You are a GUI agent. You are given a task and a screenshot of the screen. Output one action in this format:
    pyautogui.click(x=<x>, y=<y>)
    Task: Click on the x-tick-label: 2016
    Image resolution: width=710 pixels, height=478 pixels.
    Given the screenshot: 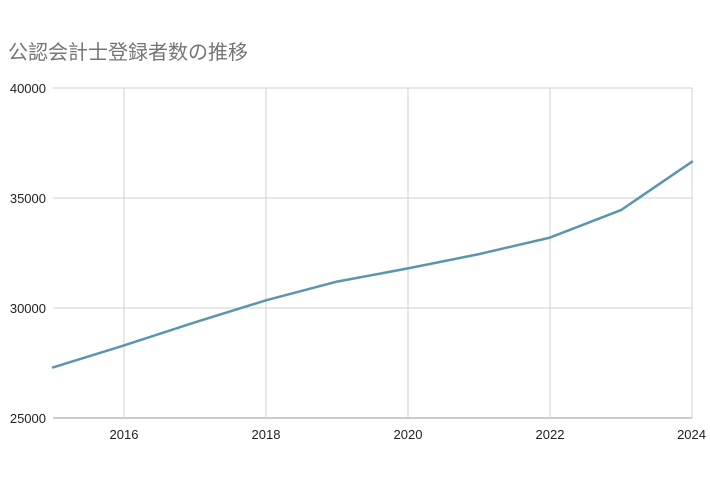 What is the action you would take?
    pyautogui.click(x=124, y=434)
    